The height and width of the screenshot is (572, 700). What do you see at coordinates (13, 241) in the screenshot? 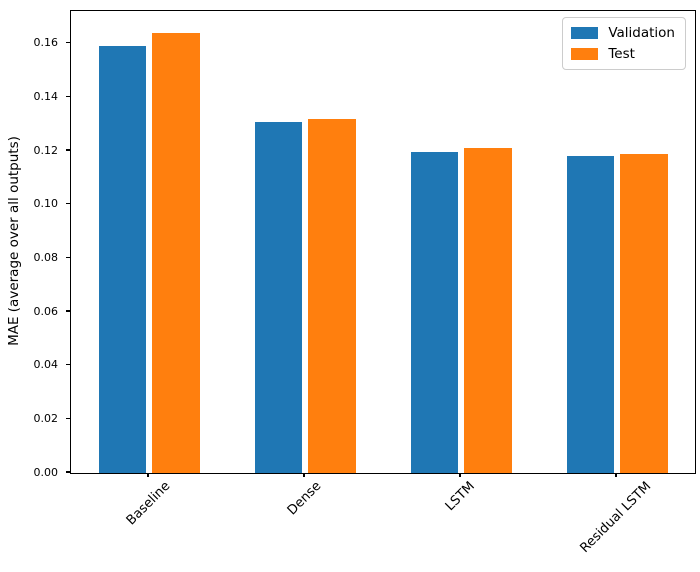
I see `y-axis-label: MAE (average over all outputs)` at bounding box center [13, 241].